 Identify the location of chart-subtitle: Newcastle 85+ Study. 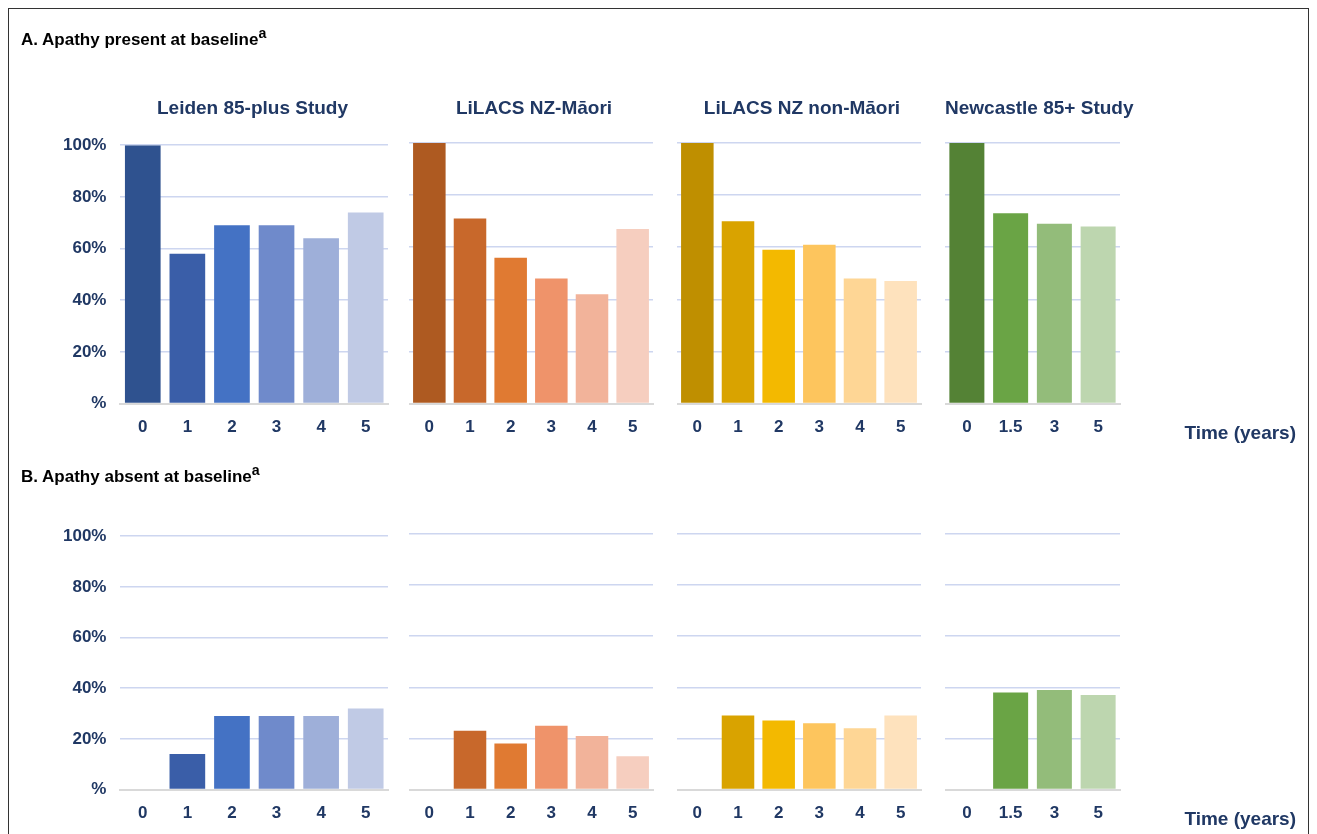
(1039, 108).